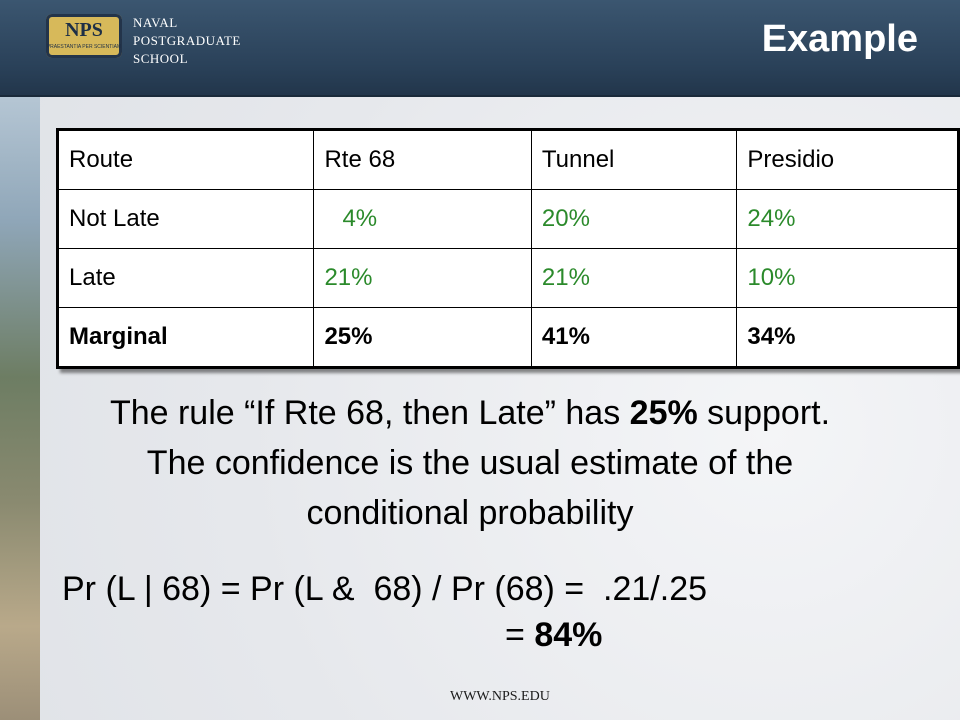  Describe the element at coordinates (185, 159) in the screenshot. I see `table-cell: Route` at that location.